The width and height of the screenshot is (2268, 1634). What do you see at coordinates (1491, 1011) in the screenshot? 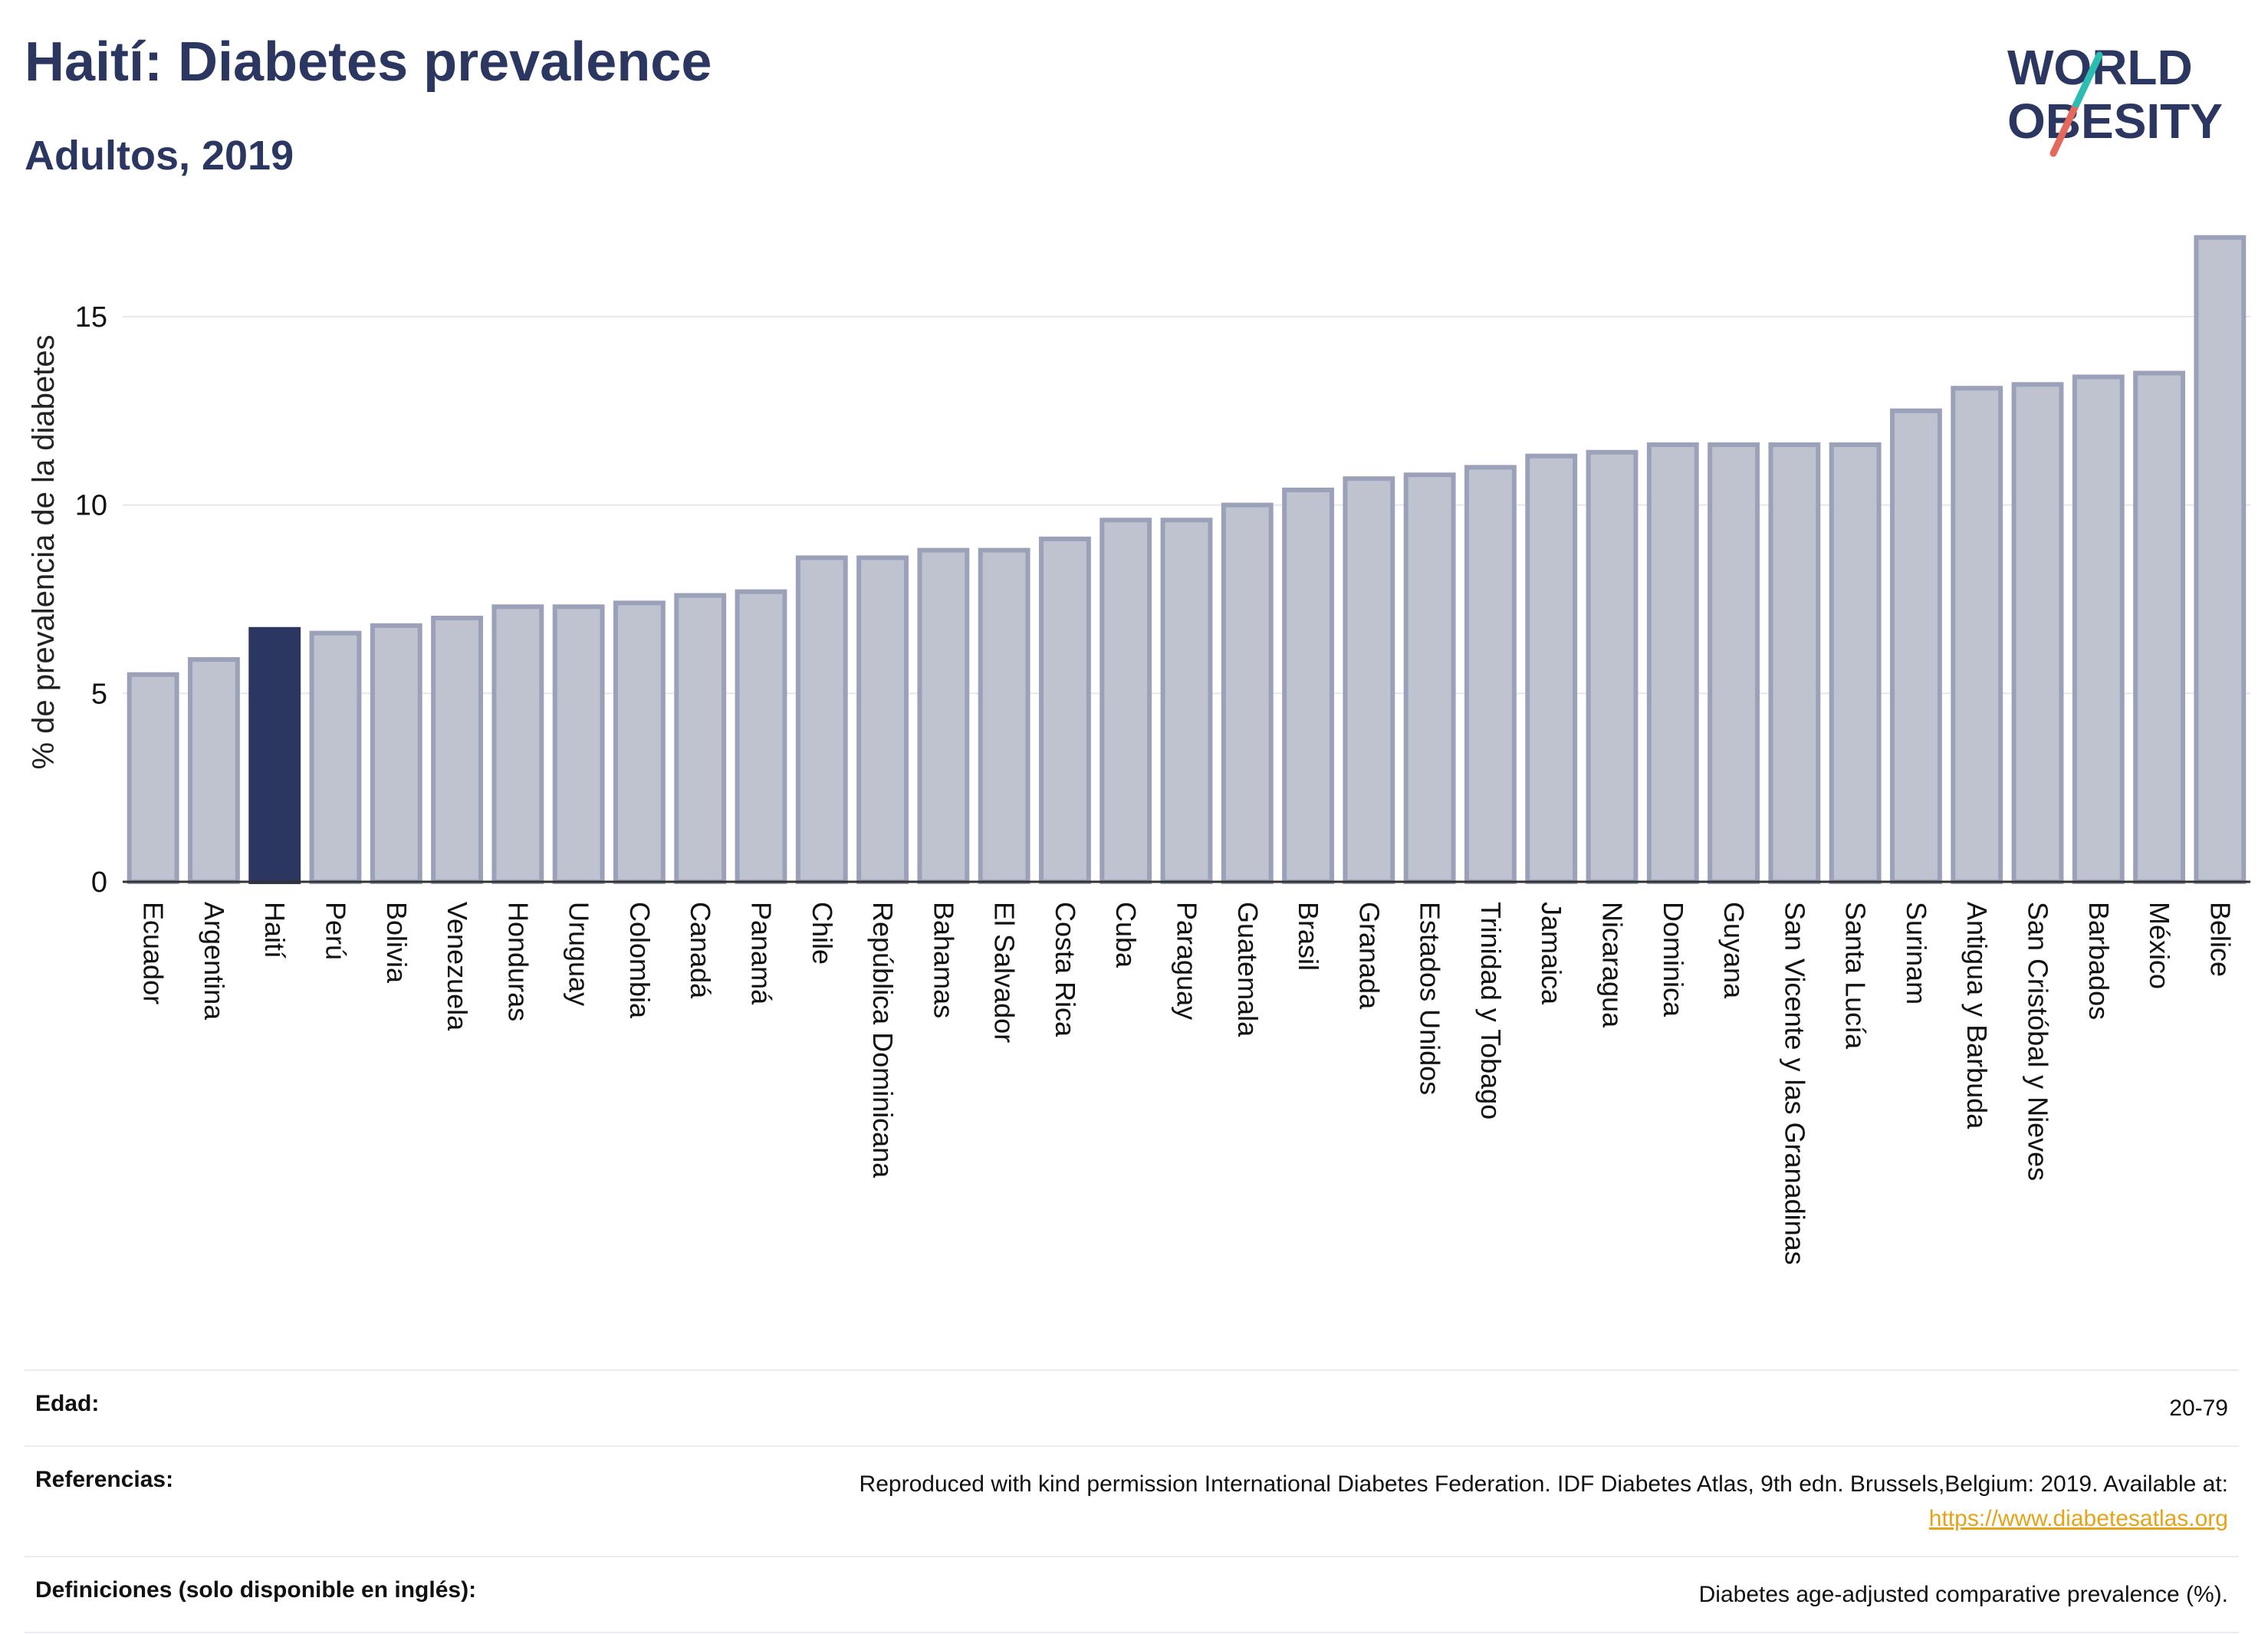
I see `x-tick-label: Trinidad y Tobago` at bounding box center [1491, 1011].